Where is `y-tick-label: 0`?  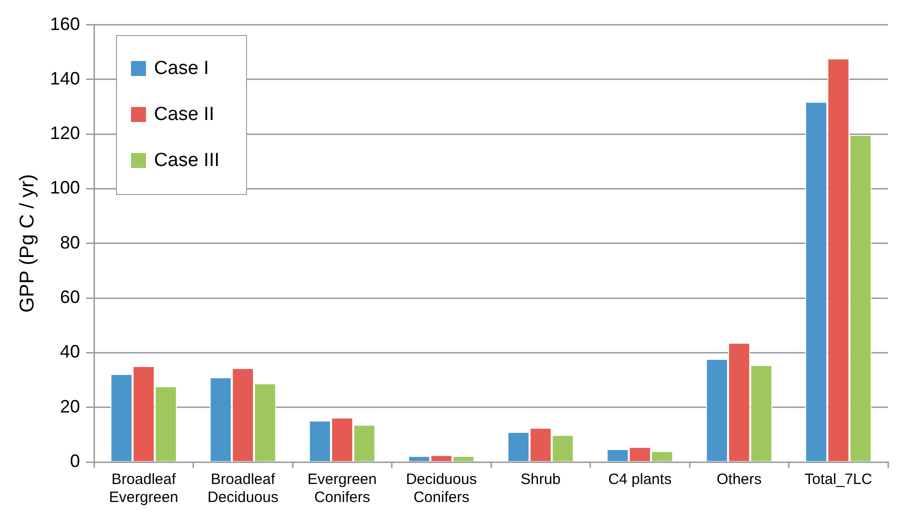
y-tick-label: 0 is located at coordinates (75, 460).